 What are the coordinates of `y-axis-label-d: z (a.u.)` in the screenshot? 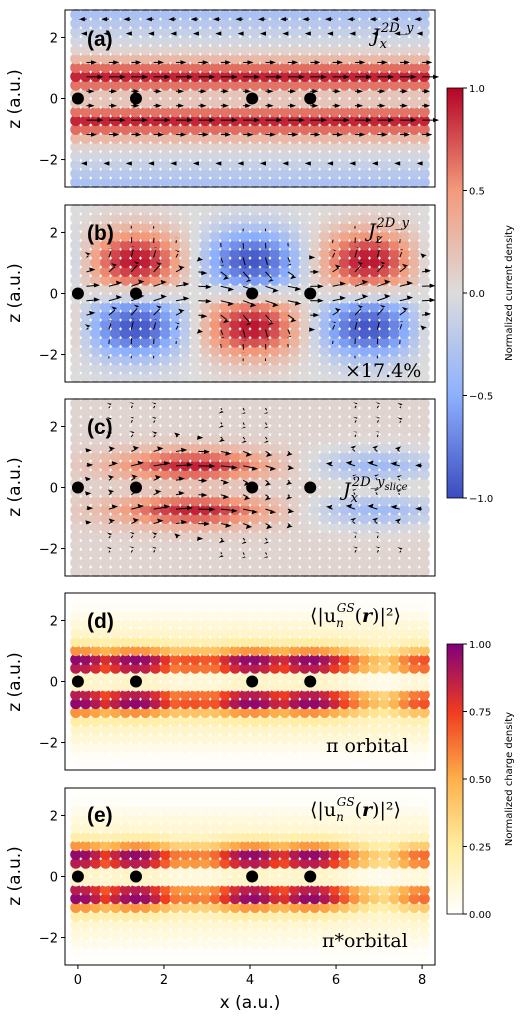 It's located at (15, 682).